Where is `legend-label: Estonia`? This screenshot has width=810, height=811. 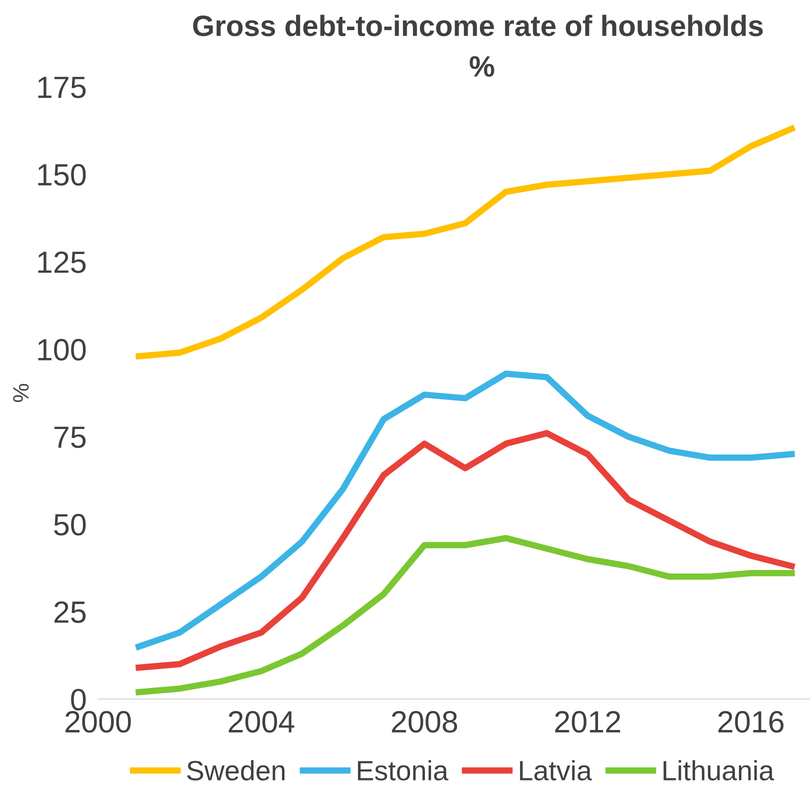
legend-label: Estonia is located at coordinates (403, 770).